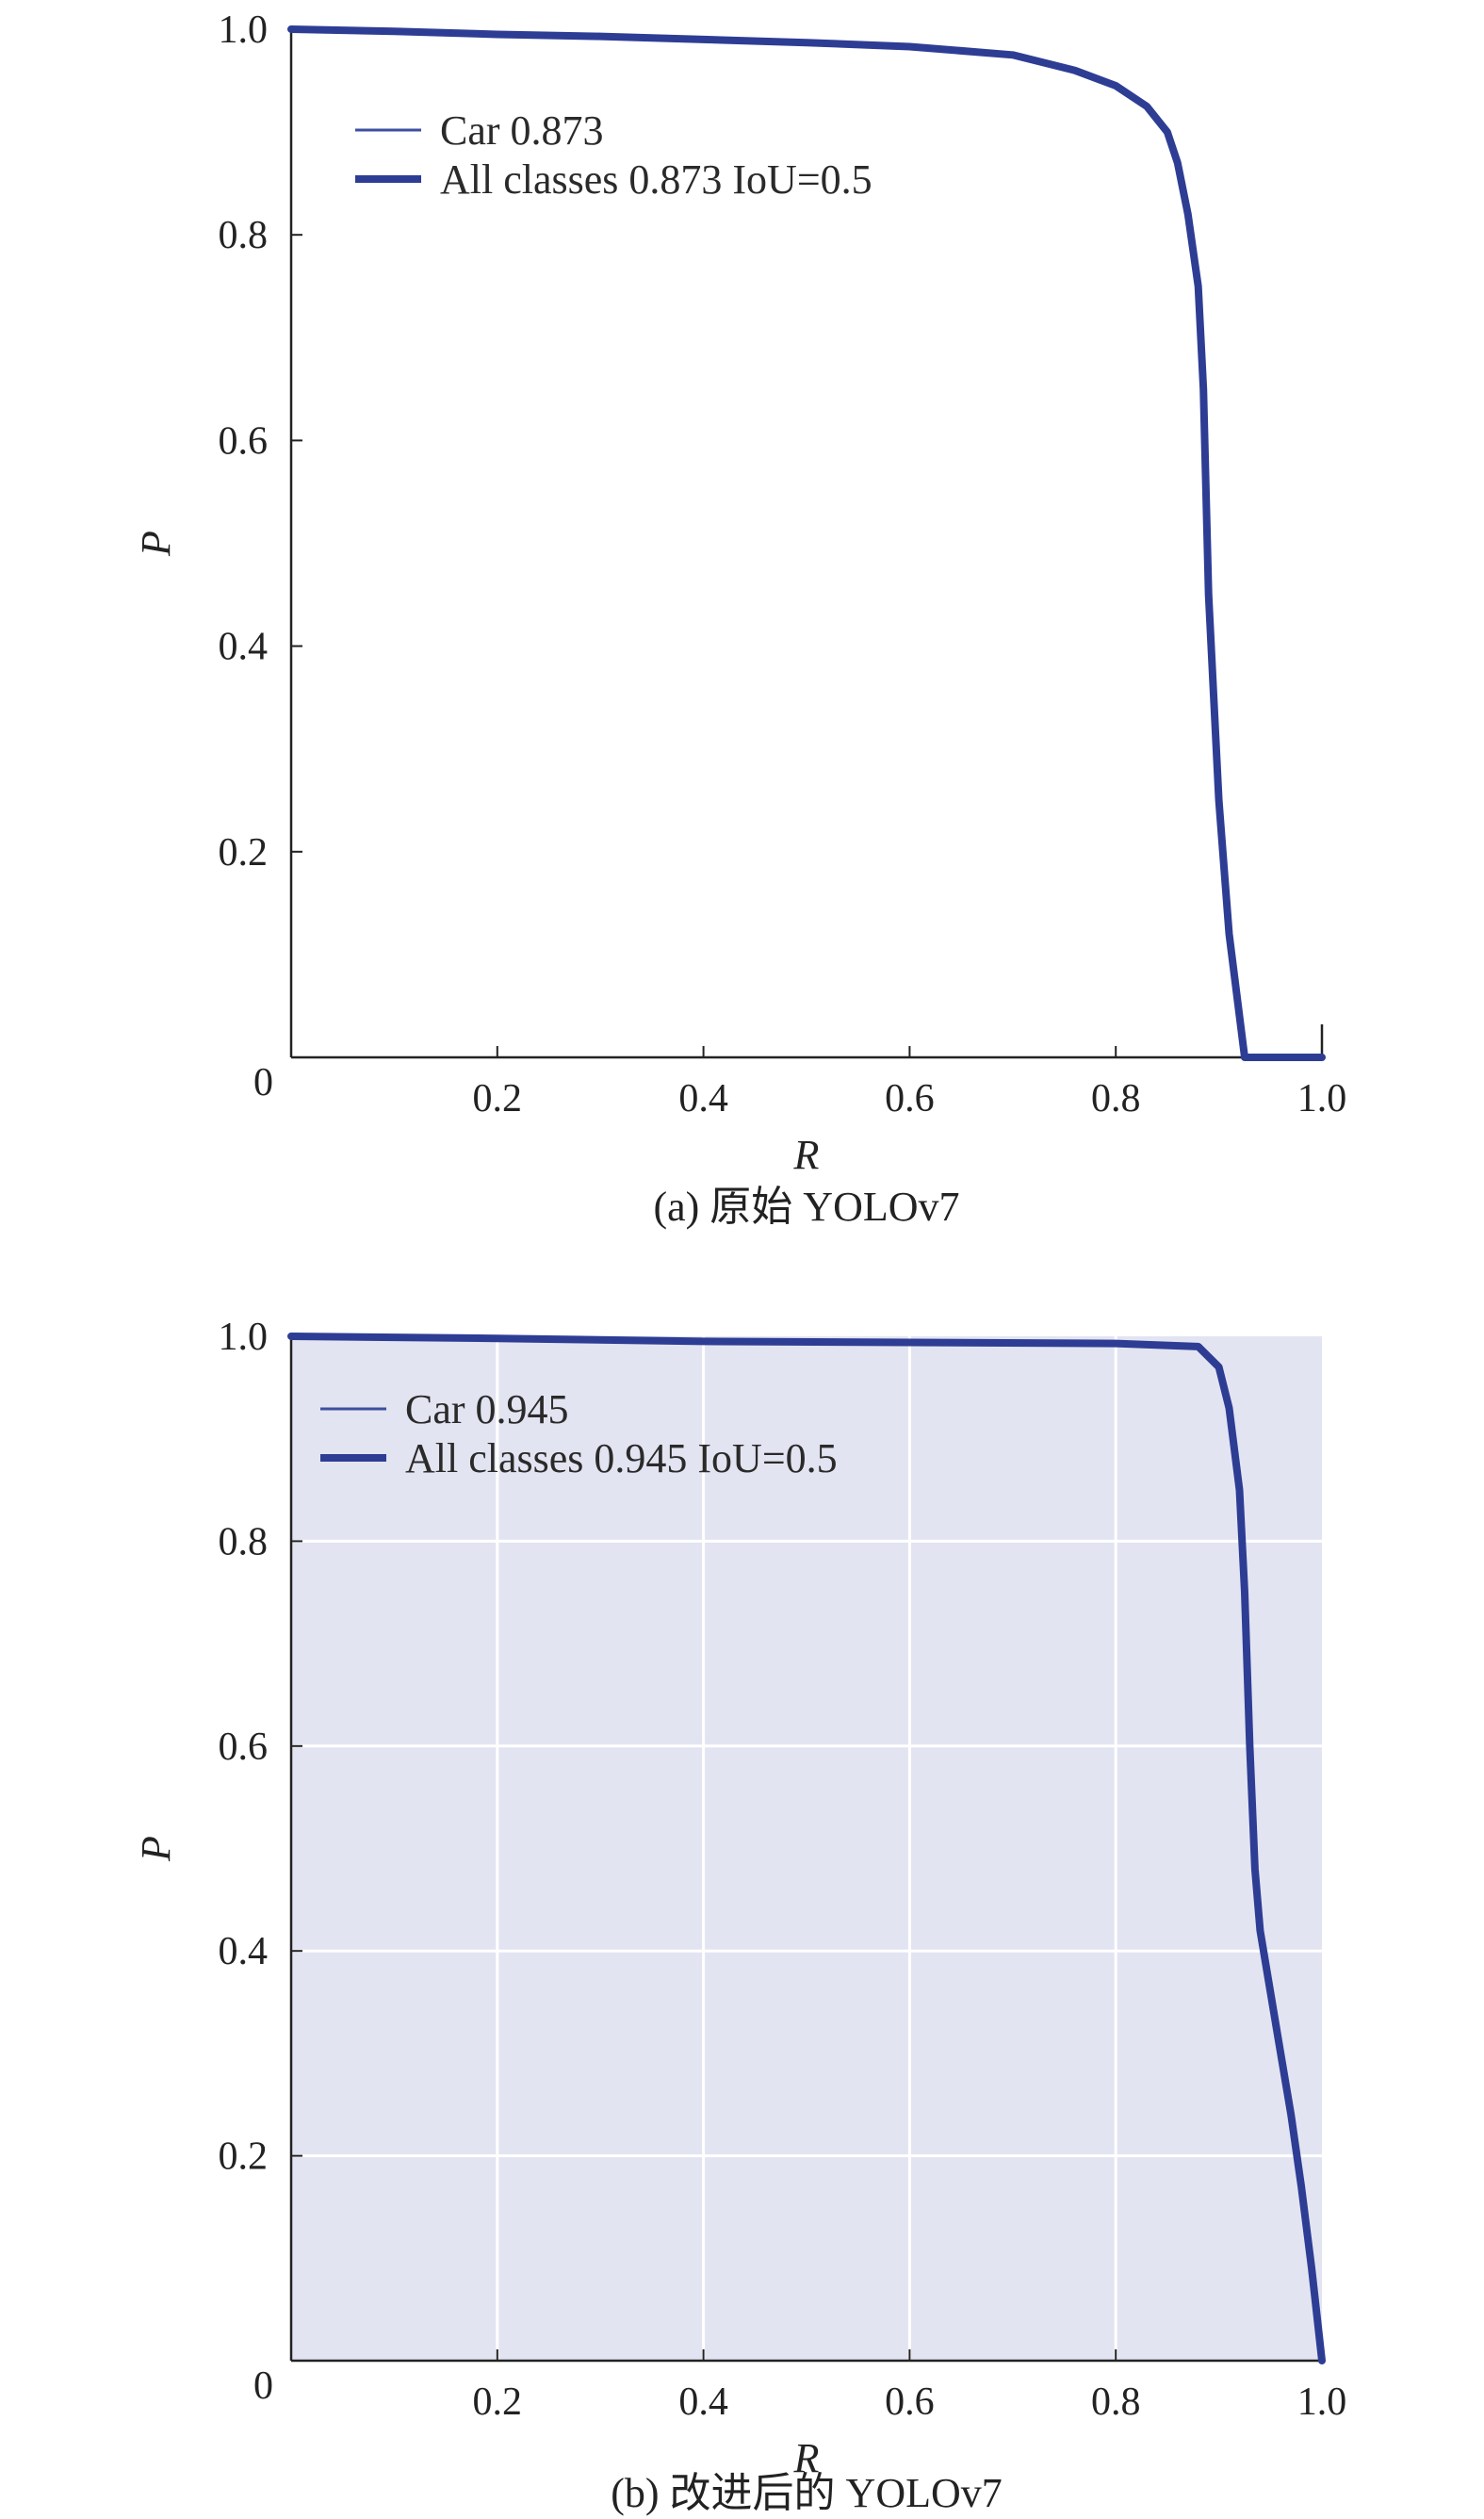 This screenshot has width=1484, height=2519. What do you see at coordinates (613, 155) in the screenshot?
I see `legend-a: Car 0.873 All classes 0.873 IoU=0.5` at bounding box center [613, 155].